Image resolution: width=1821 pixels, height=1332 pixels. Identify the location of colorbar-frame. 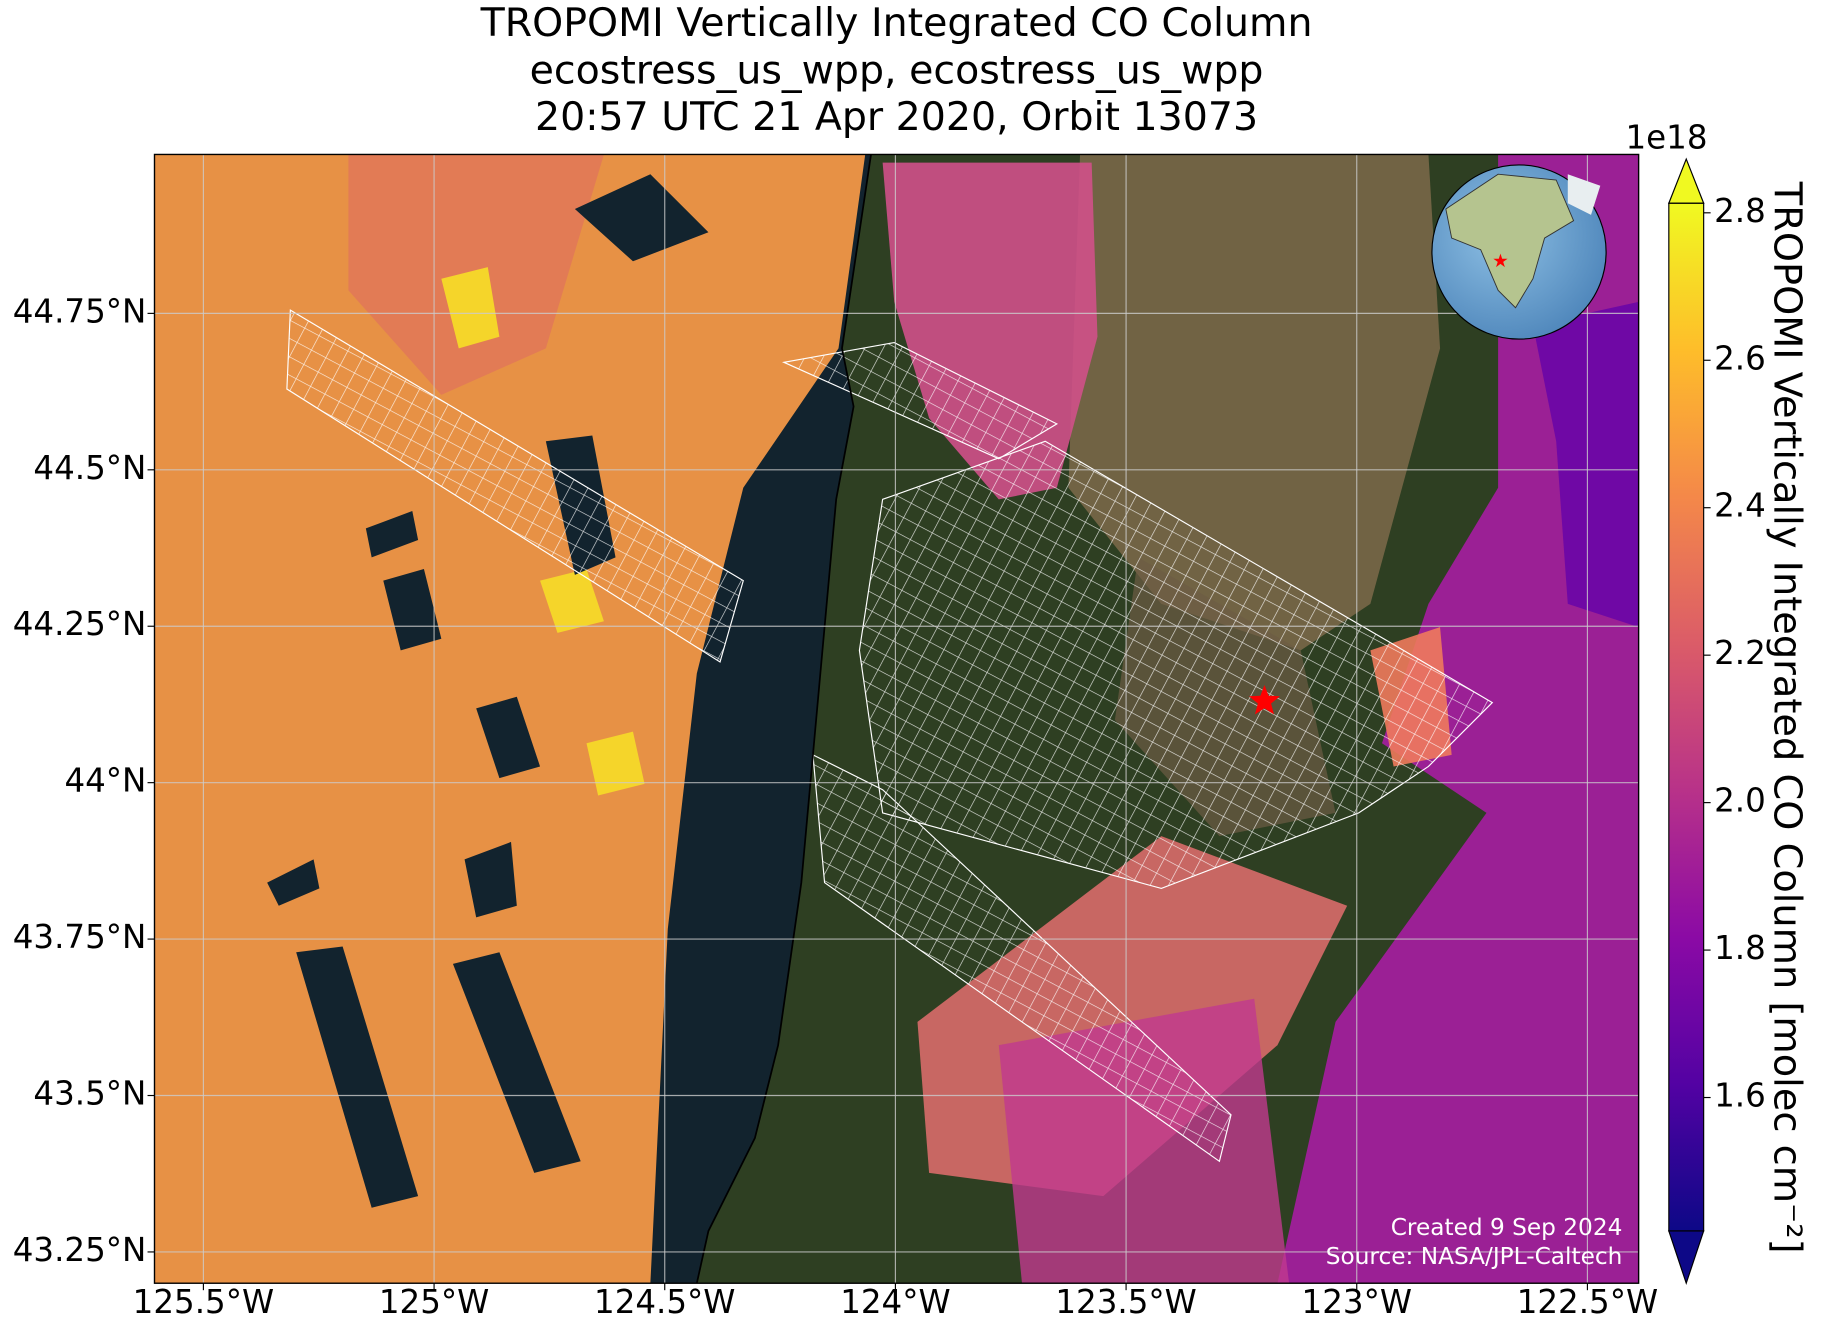
(1686, 717).